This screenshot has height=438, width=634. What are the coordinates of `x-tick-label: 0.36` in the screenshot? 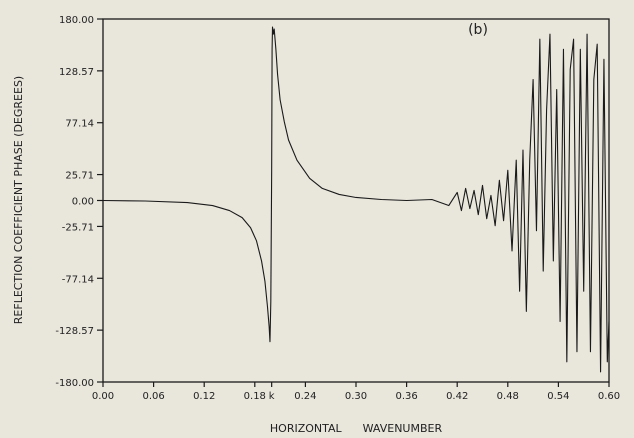 It's located at (406, 396).